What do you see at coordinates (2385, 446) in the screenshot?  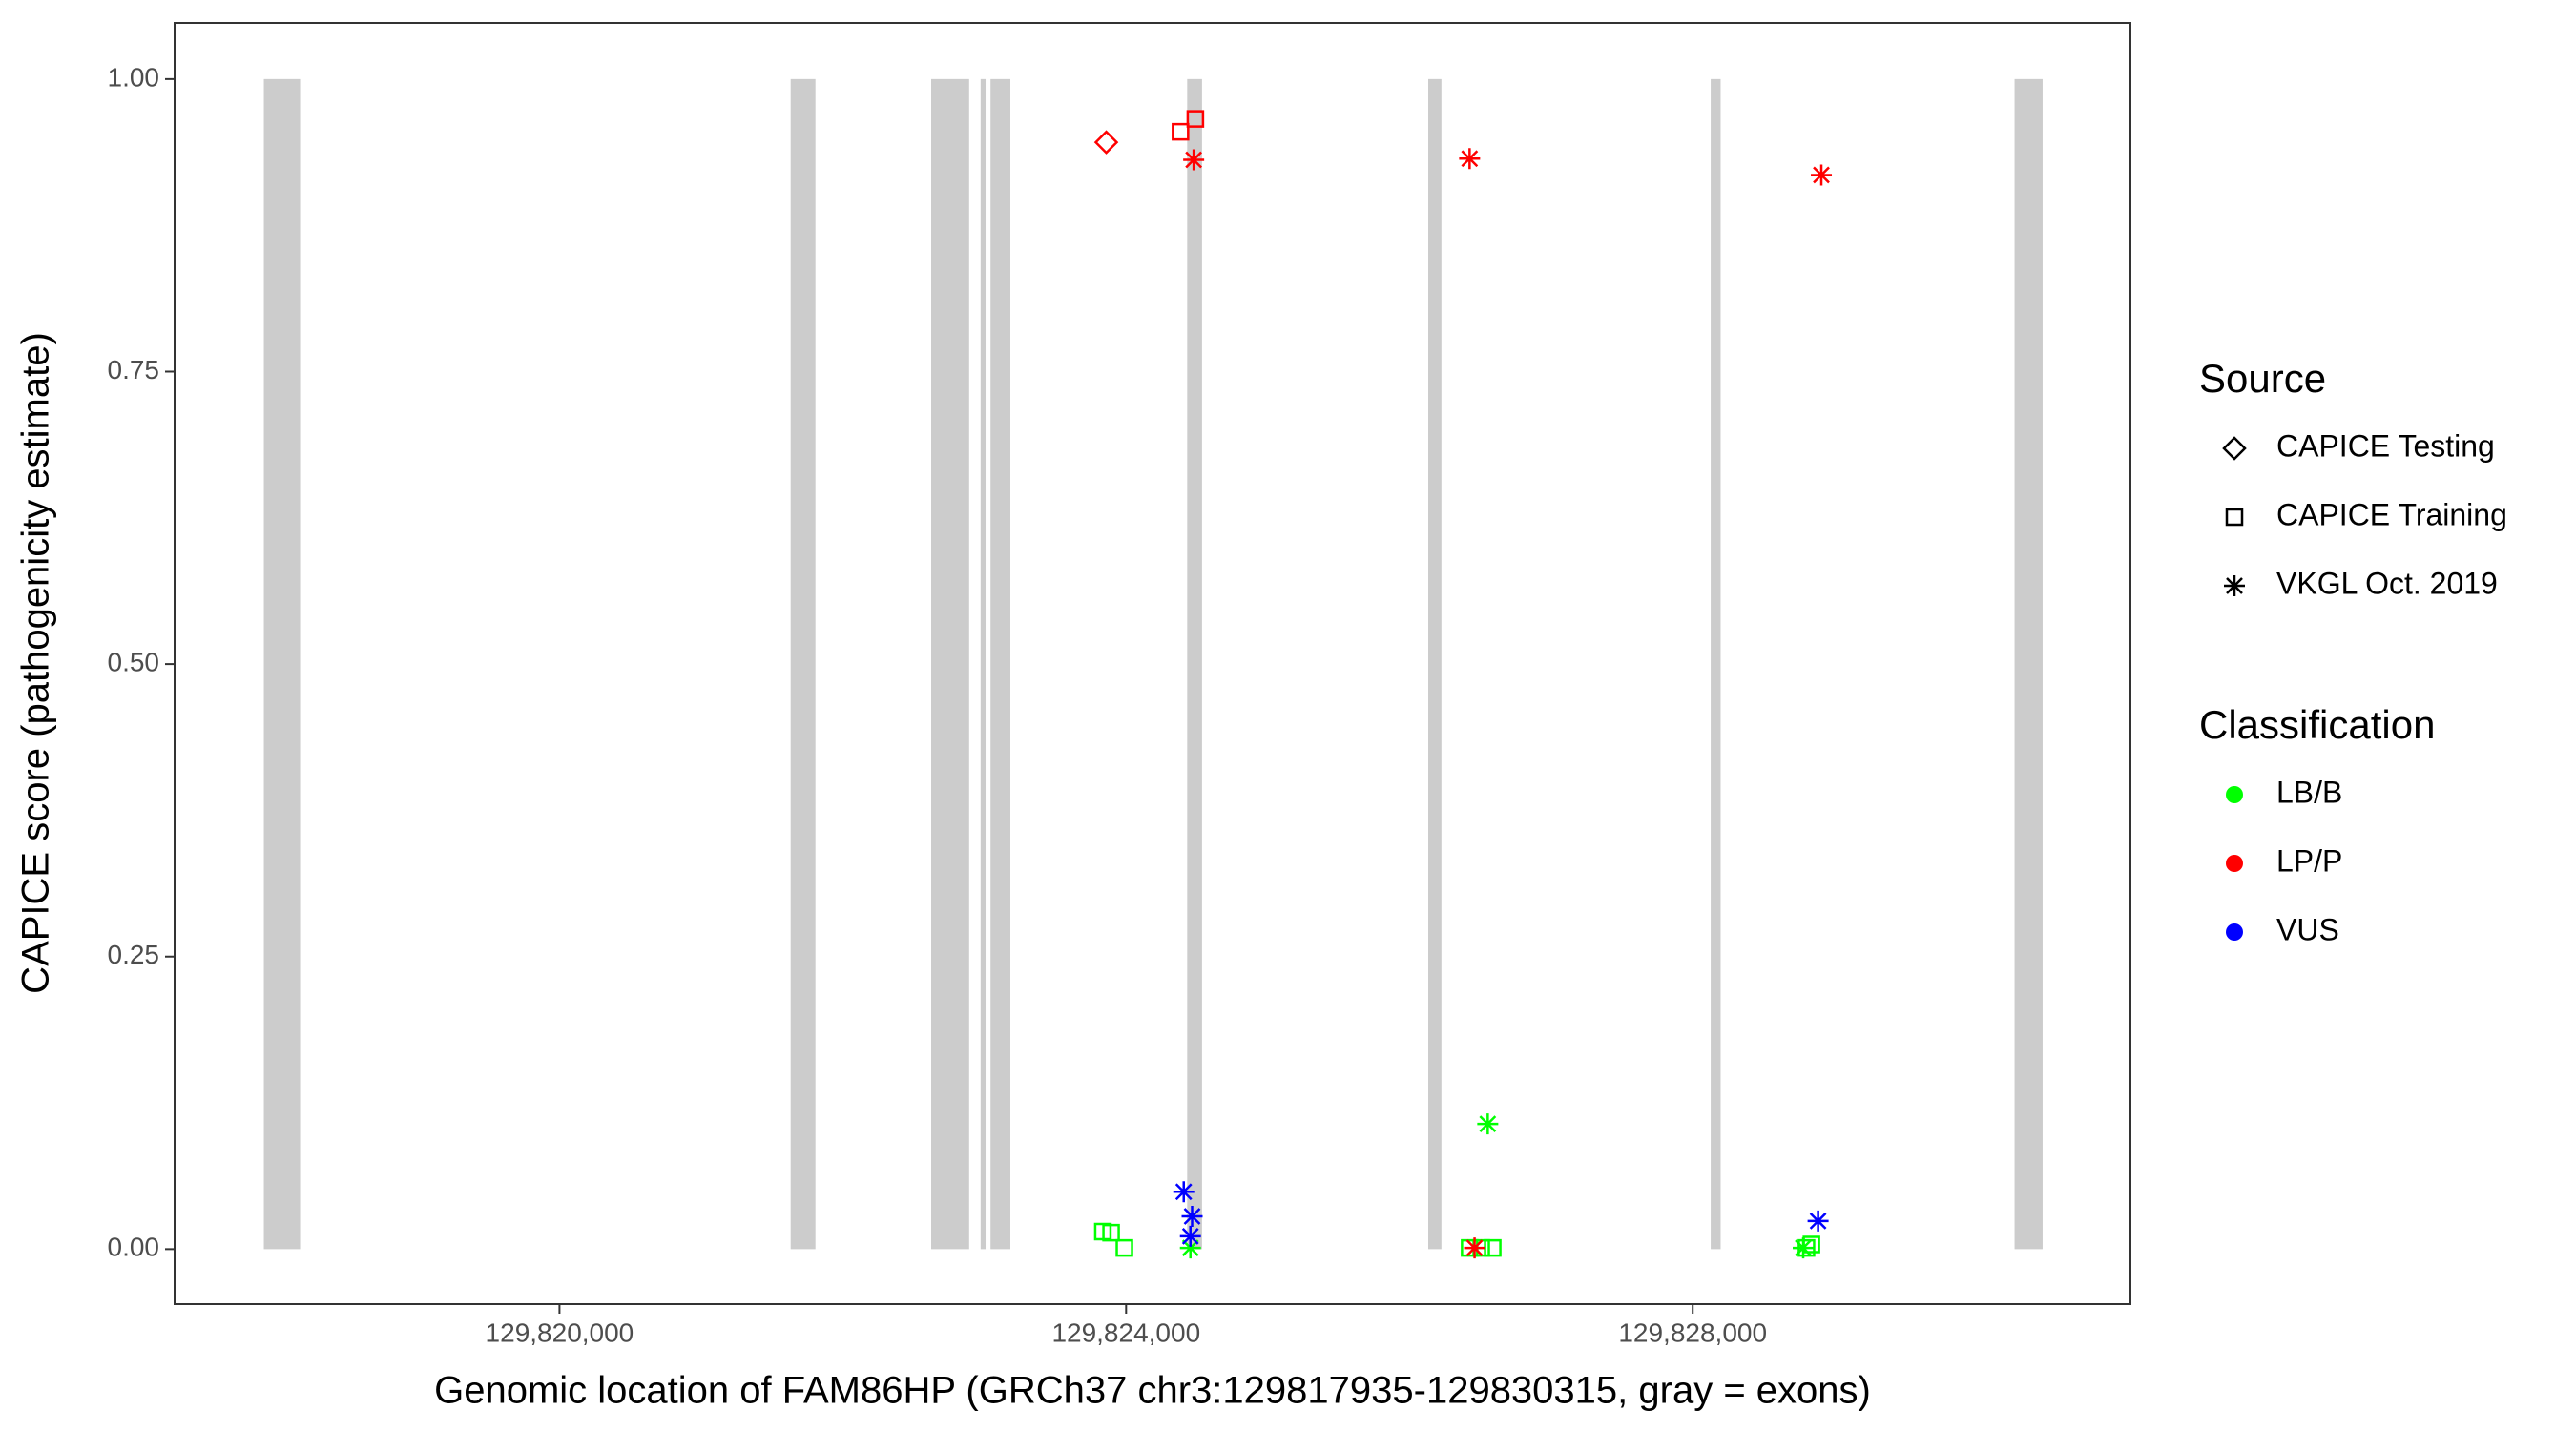 I see `legend-label: CAPICE Testing` at bounding box center [2385, 446].